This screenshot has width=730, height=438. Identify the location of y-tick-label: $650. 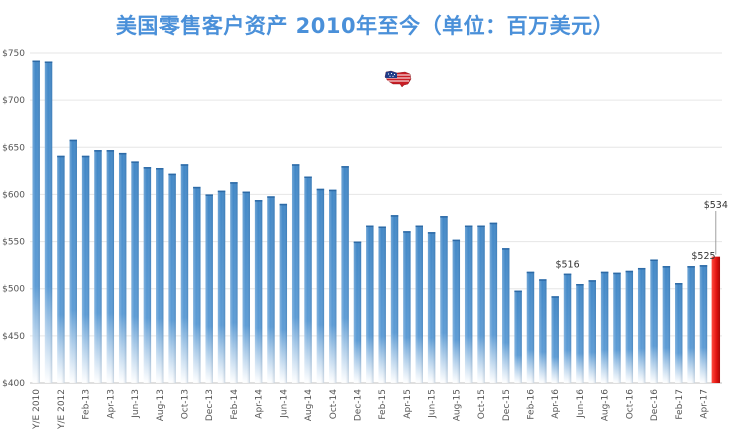
(13, 148).